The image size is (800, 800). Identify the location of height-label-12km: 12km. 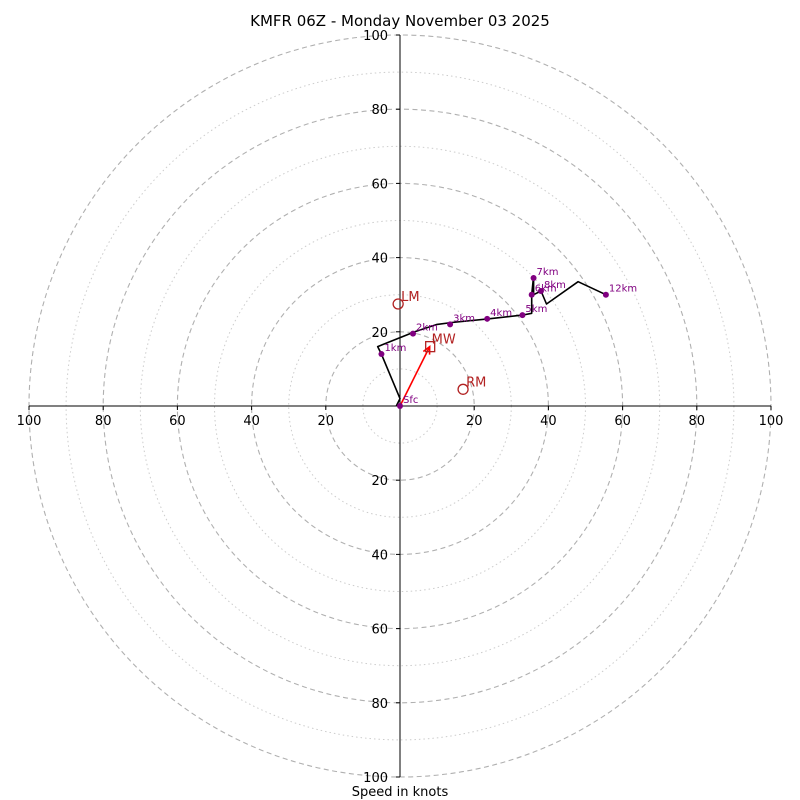
(623, 289).